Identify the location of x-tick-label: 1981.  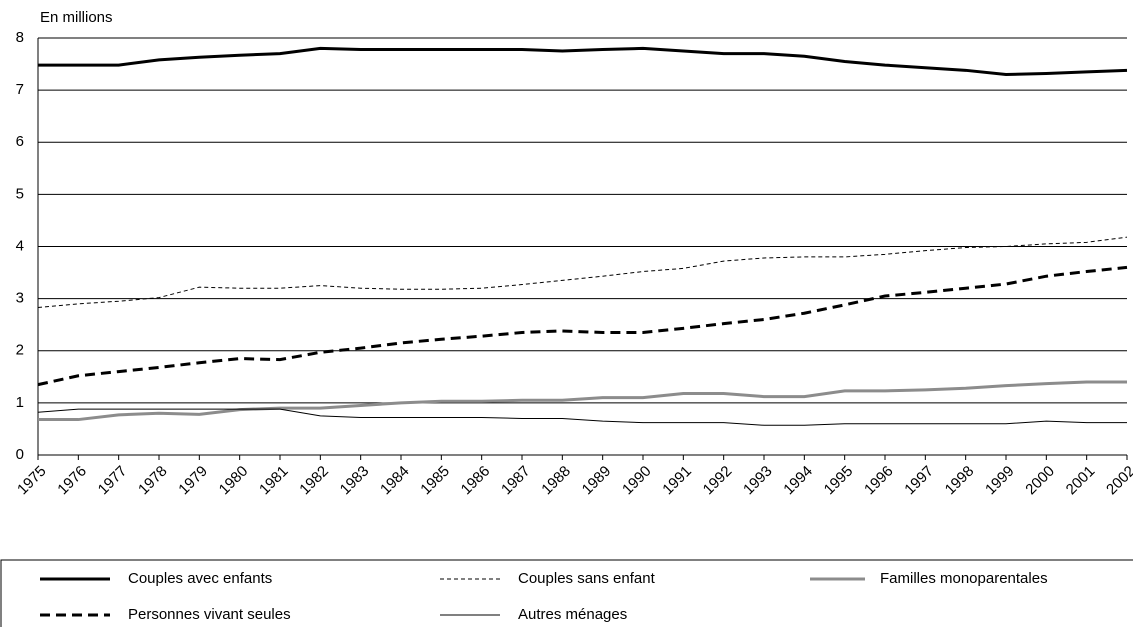
(274, 481).